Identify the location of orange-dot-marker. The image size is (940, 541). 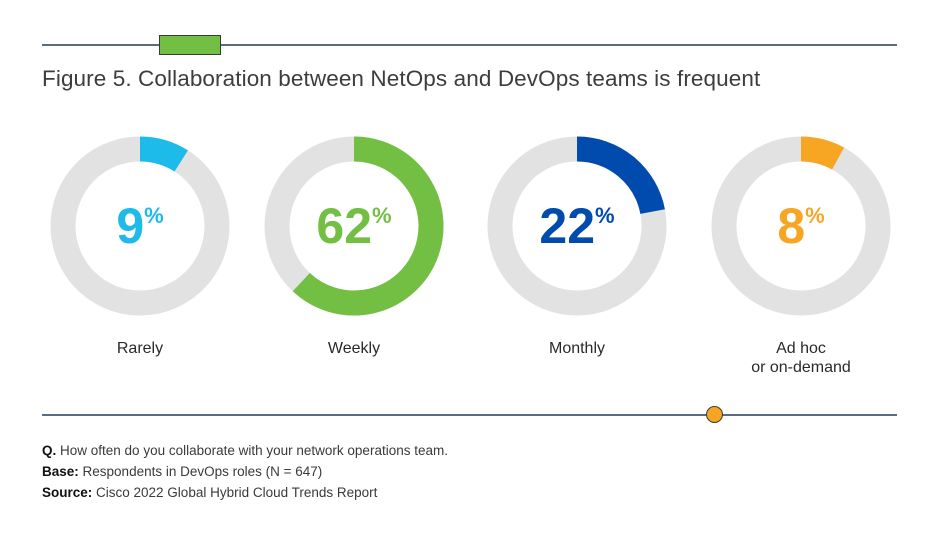
(714, 414).